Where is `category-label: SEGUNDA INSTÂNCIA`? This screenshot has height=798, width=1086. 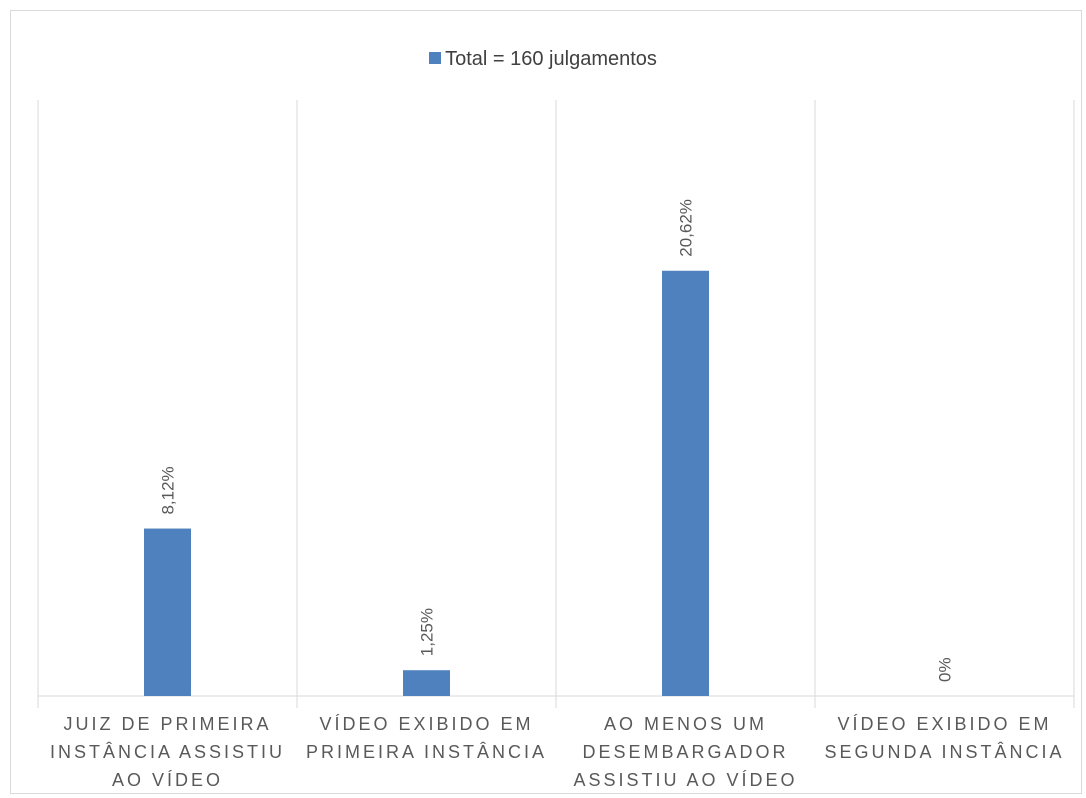
category-label: SEGUNDA INSTÂNCIA is located at coordinates (944, 752).